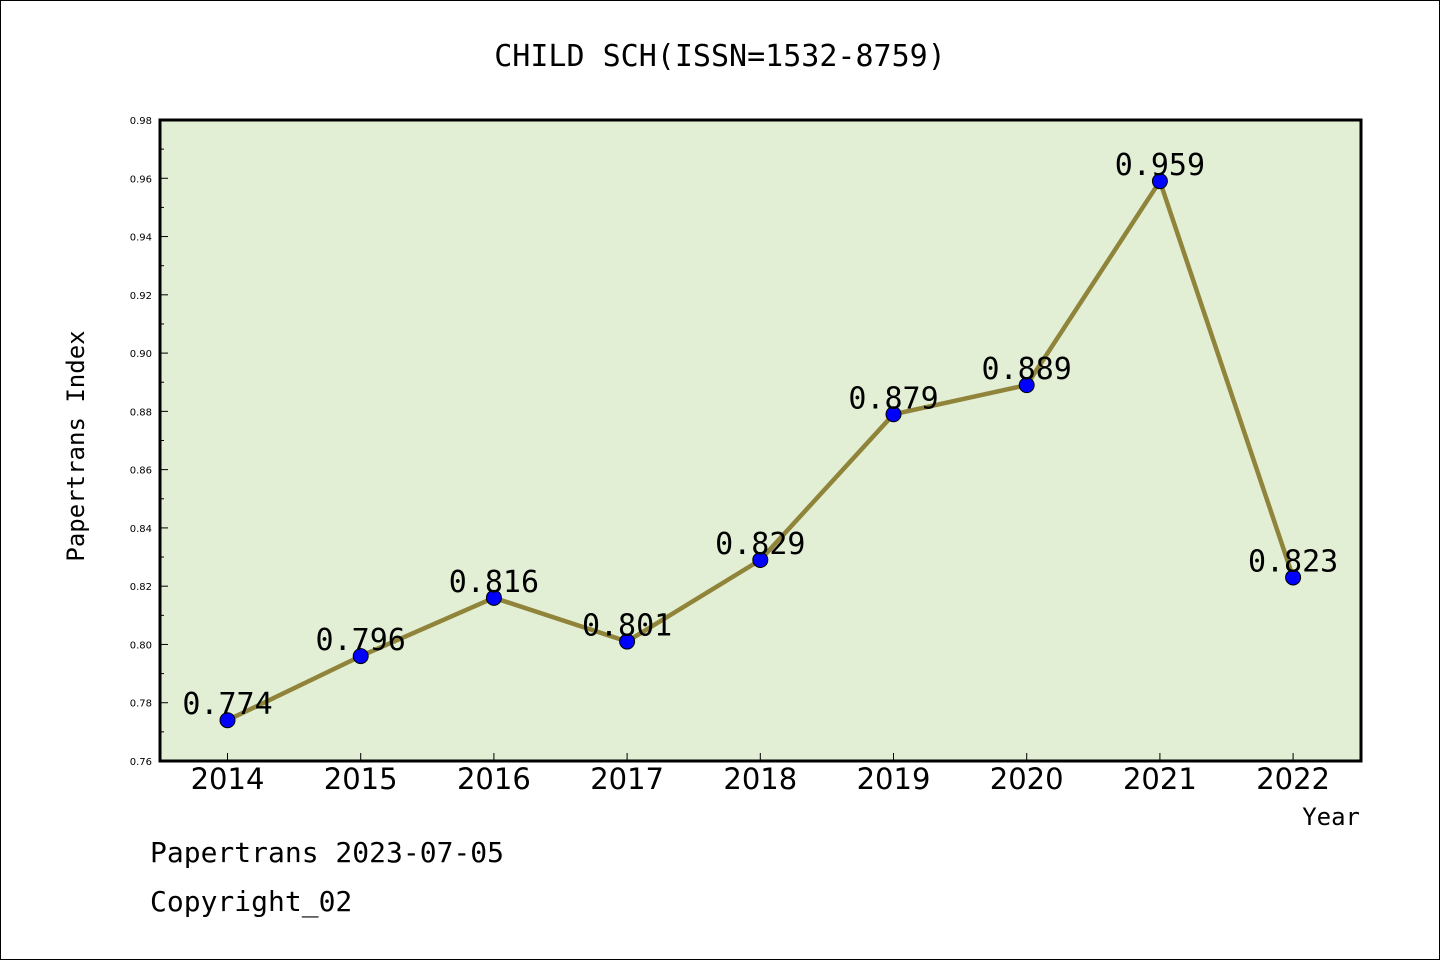 The height and width of the screenshot is (960, 1440). I want to click on footer-copyright: Copyright_02, so click(251, 901).